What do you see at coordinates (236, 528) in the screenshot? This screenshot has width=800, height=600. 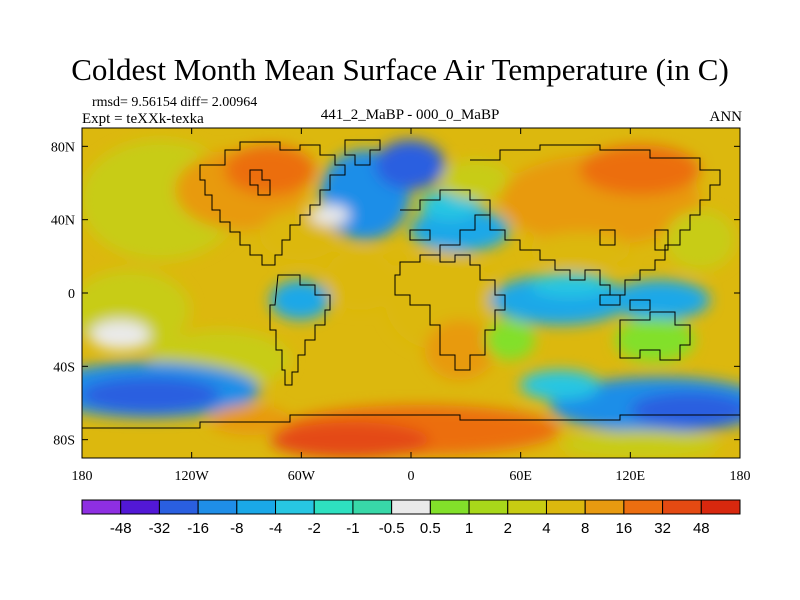 I see `colorbar-label: -8` at bounding box center [236, 528].